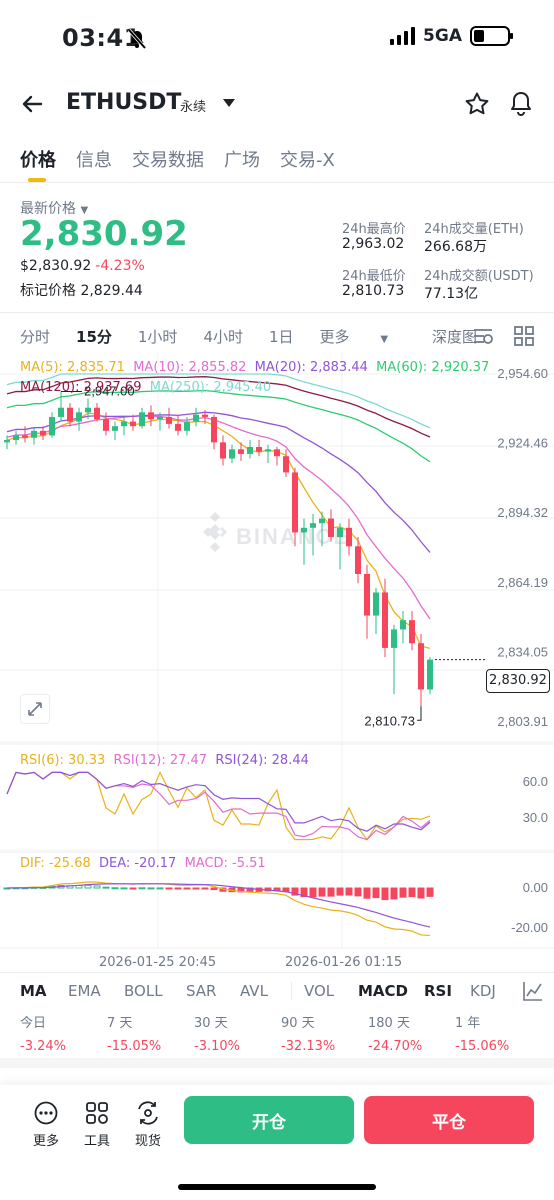 Image resolution: width=554 pixels, height=1200 pixels. Describe the element at coordinates (145, 387) in the screenshot. I see `ma-legend-2: MA(120): 2,937.69 MA(250): 2,945.40` at that location.